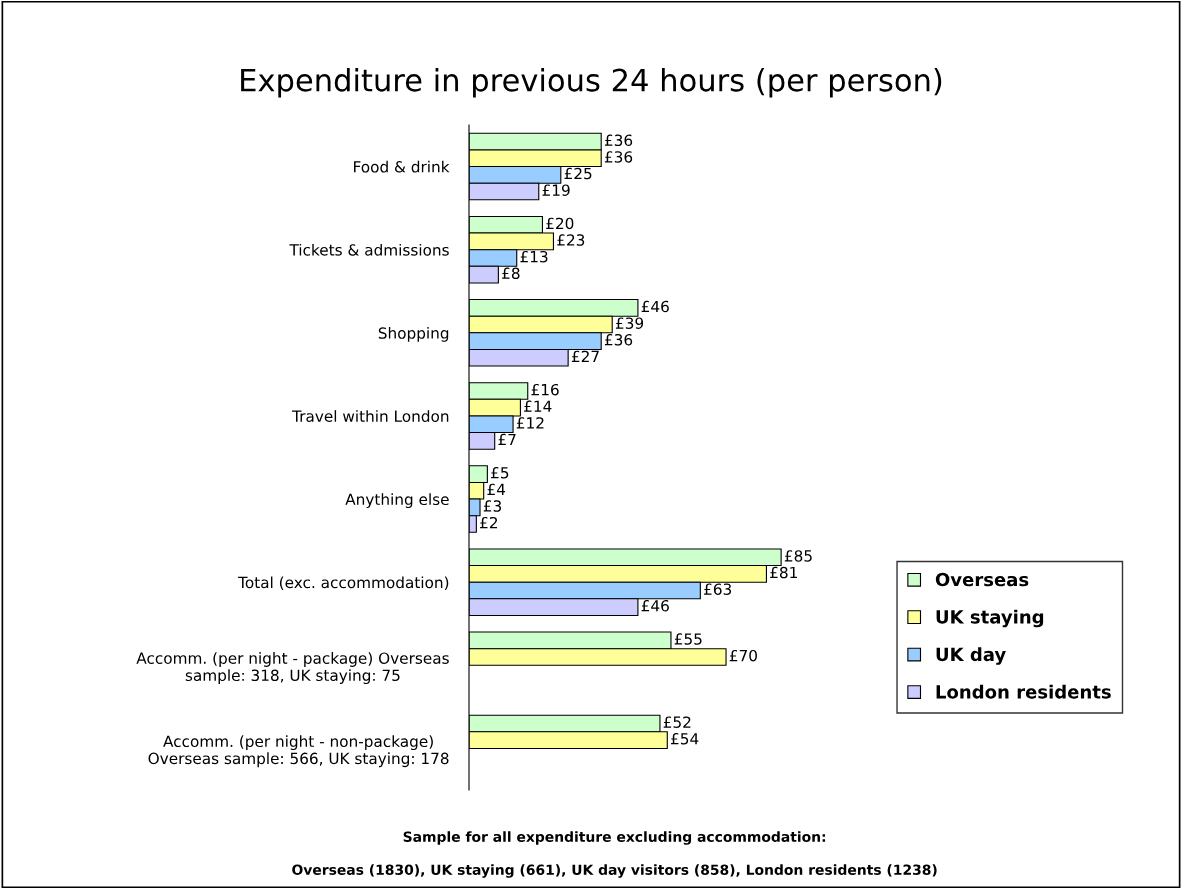 The image size is (1182, 889). Describe the element at coordinates (397, 501) in the screenshot. I see `y-tick-label: Anything else` at that location.